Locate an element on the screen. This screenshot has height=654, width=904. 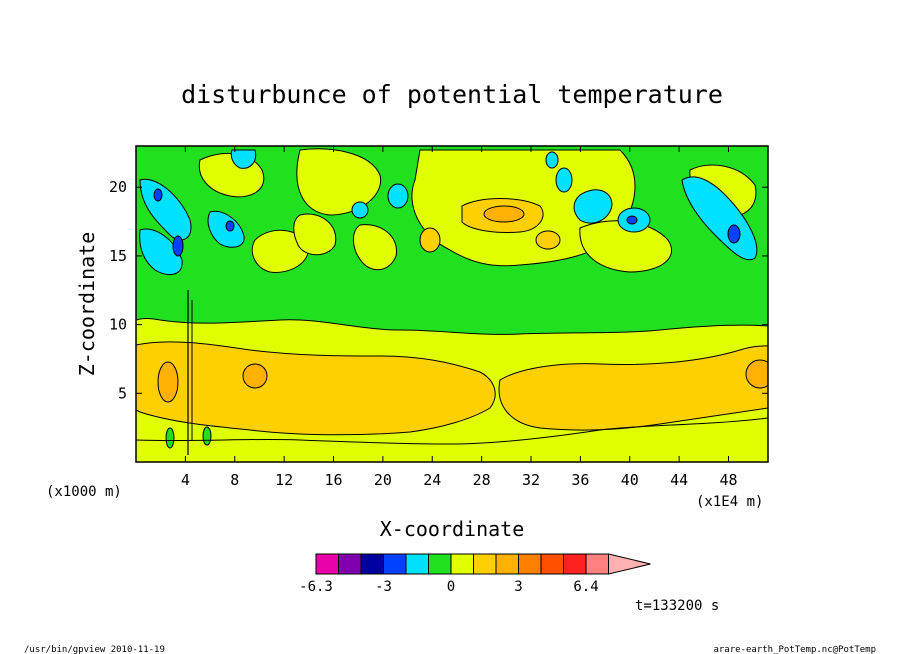
x-tick-label: 32 is located at coordinates (531, 480).